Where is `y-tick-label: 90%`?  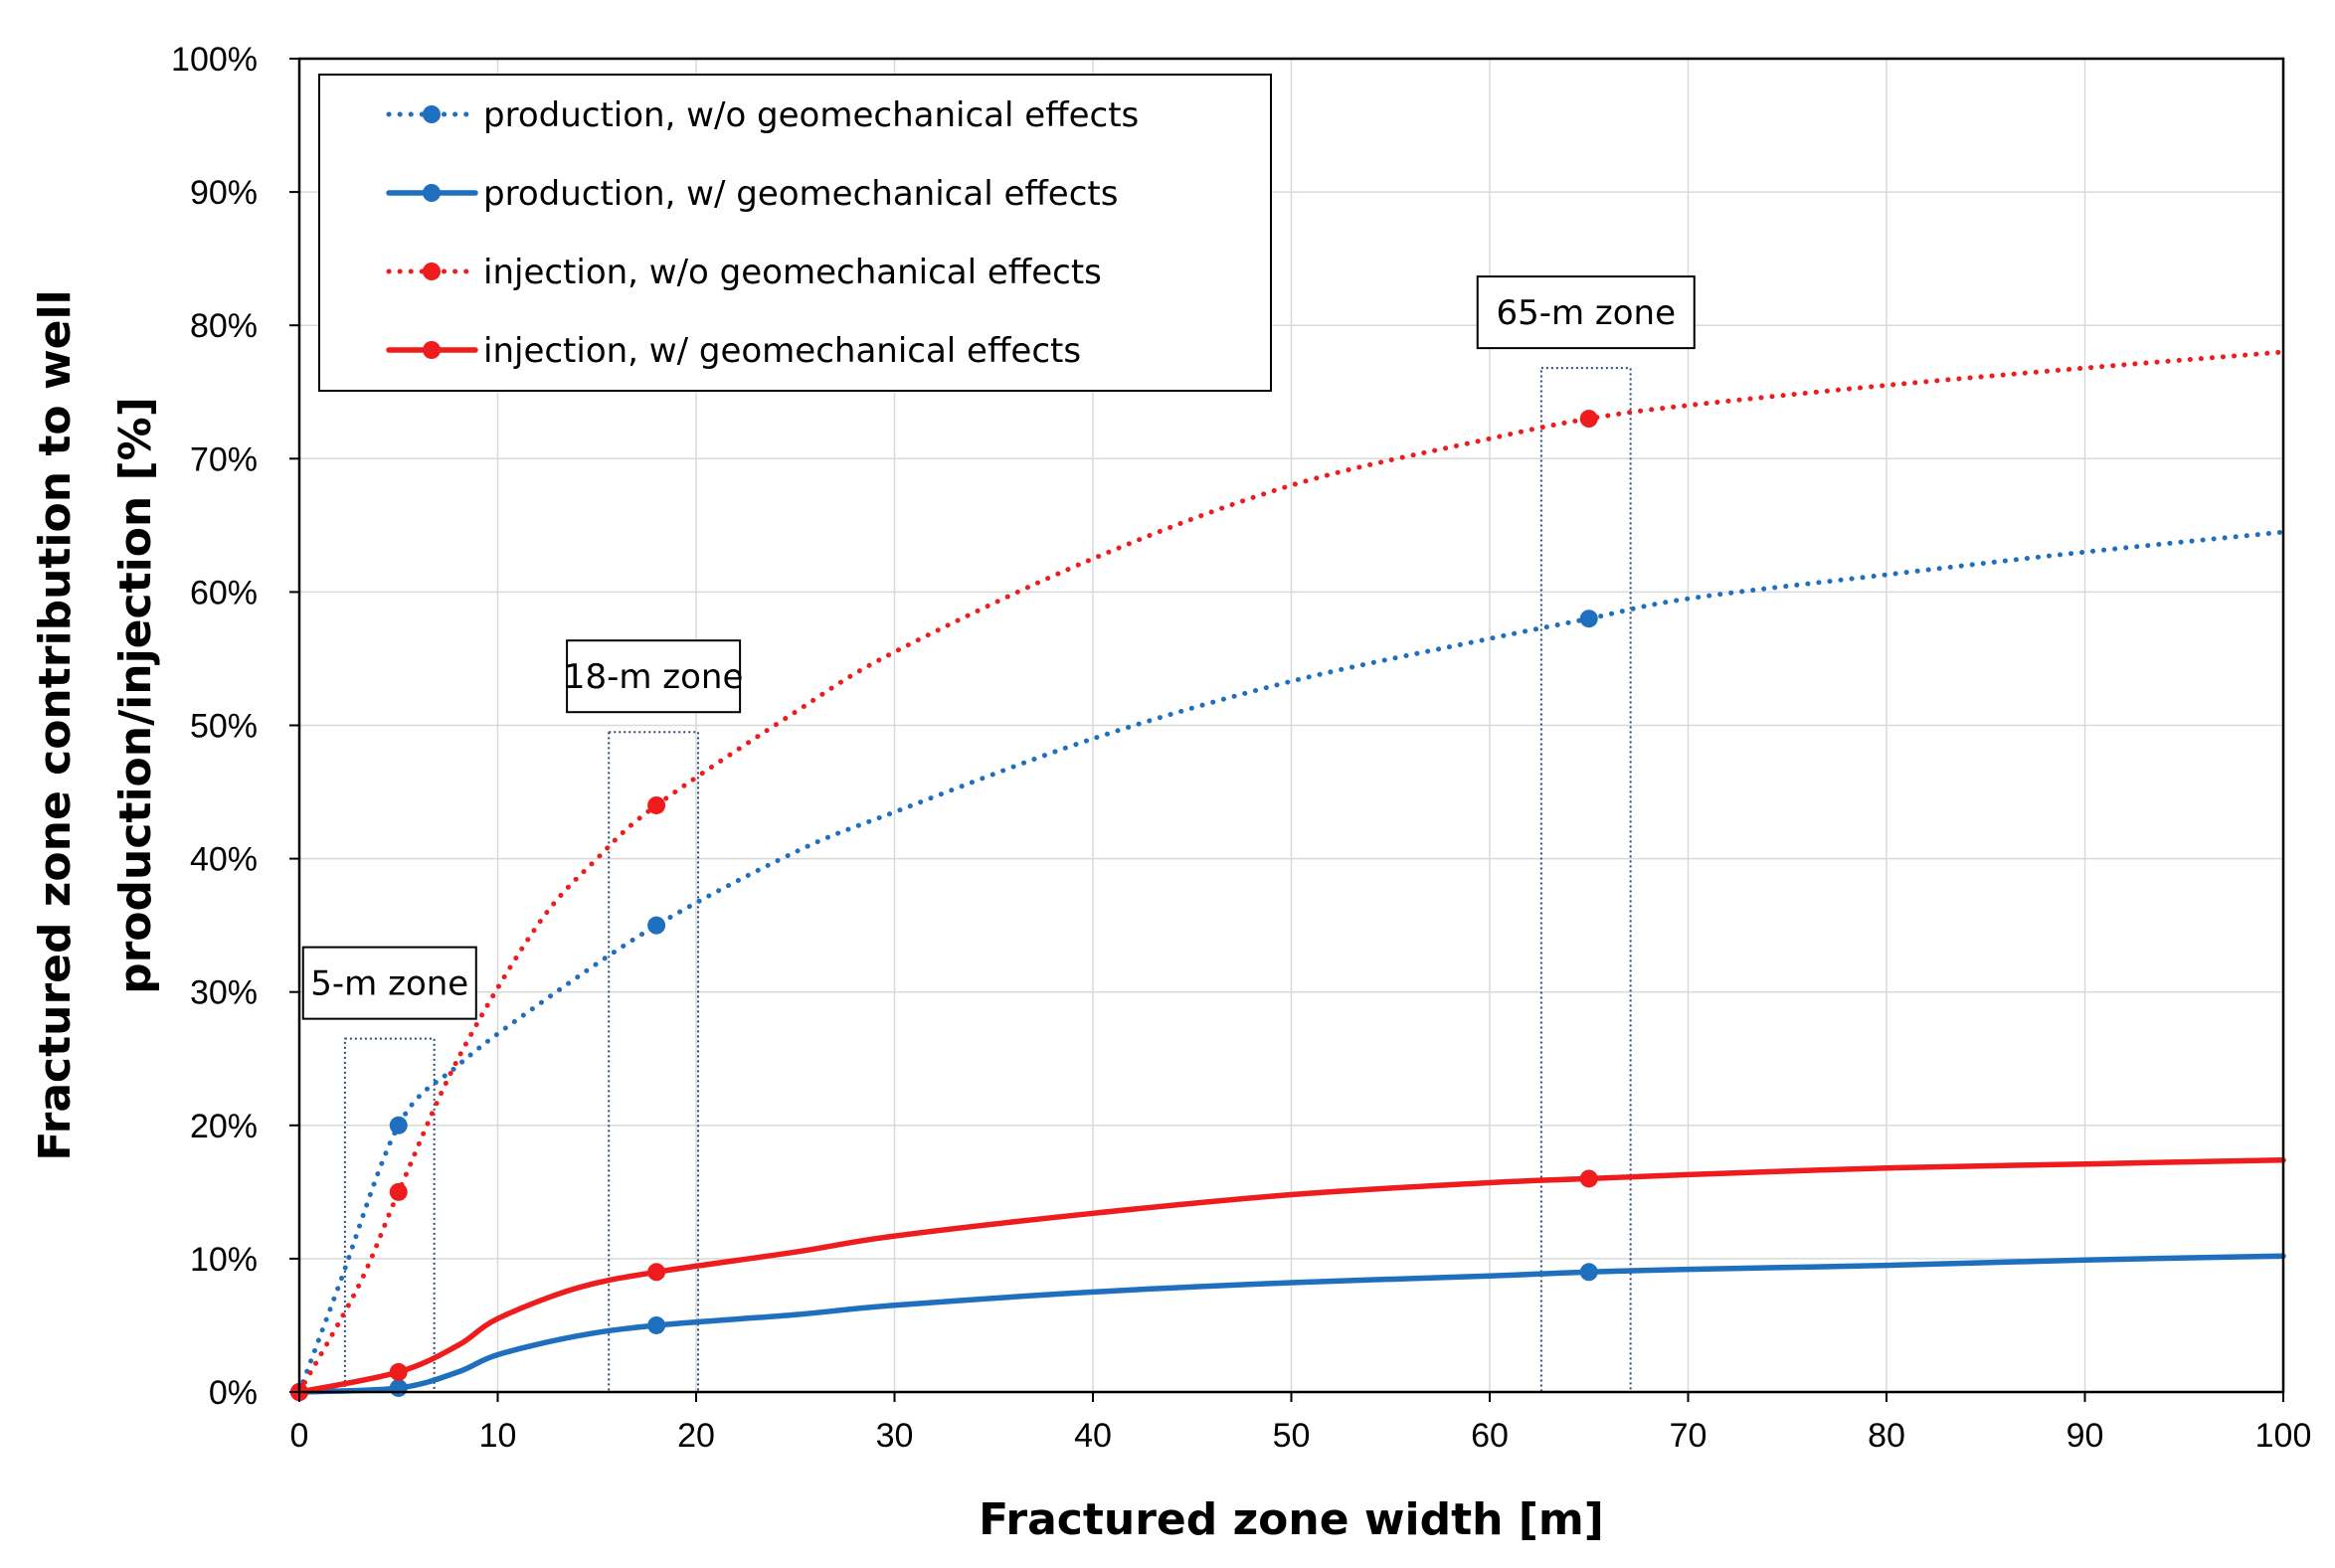 y-tick-label: 90% is located at coordinates (224, 193).